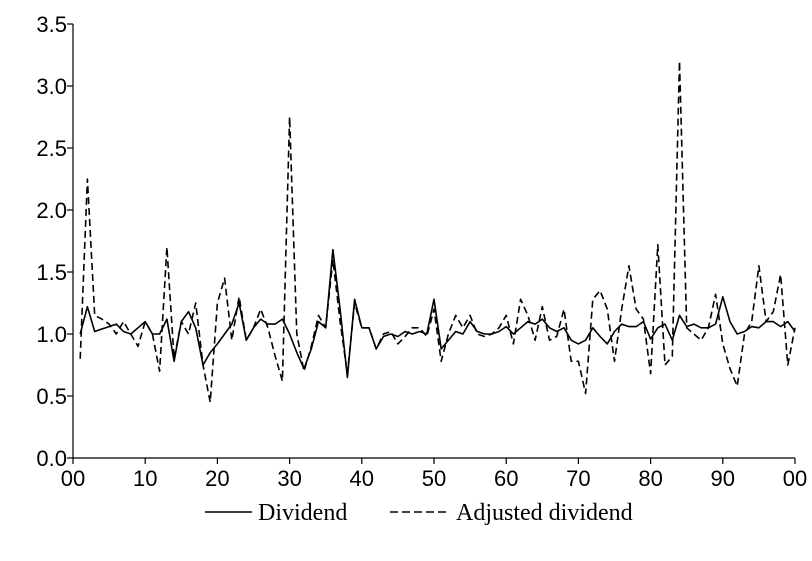  What do you see at coordinates (51, 86) in the screenshot?
I see `y-tick-label: 3.0` at bounding box center [51, 86].